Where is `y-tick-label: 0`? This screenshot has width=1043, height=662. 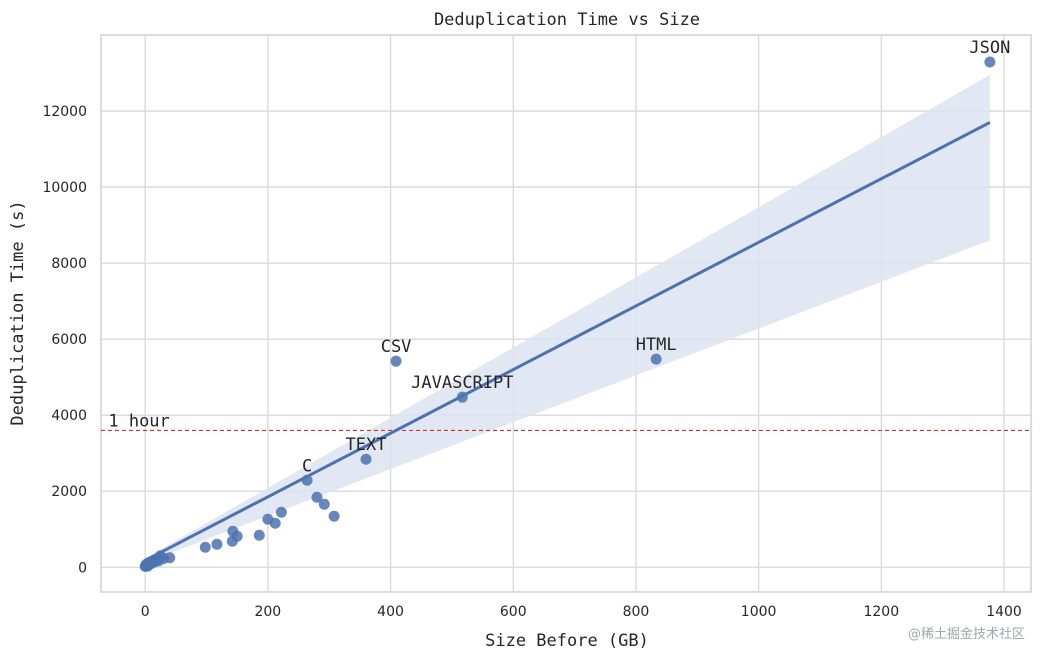 y-tick-label: 0 is located at coordinates (82, 568).